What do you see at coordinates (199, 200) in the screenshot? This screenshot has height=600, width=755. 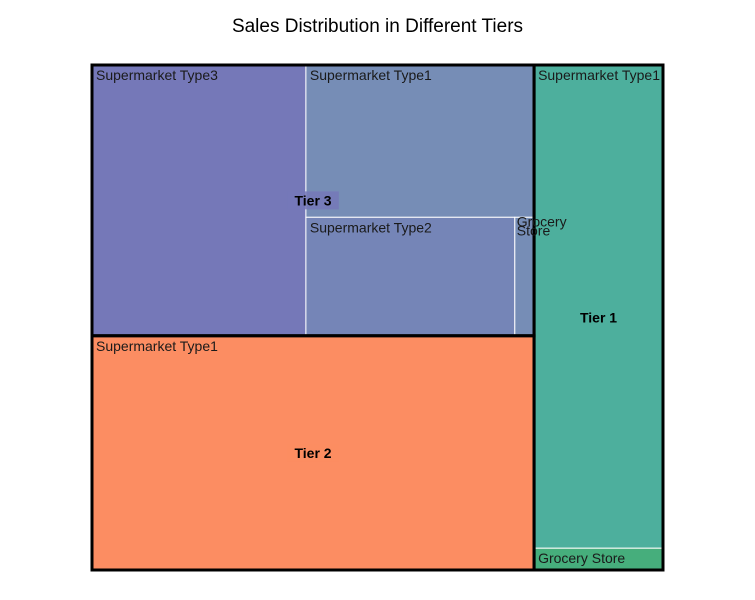 I see `treemap-tile-tier-3-supermarket-type3` at bounding box center [199, 200].